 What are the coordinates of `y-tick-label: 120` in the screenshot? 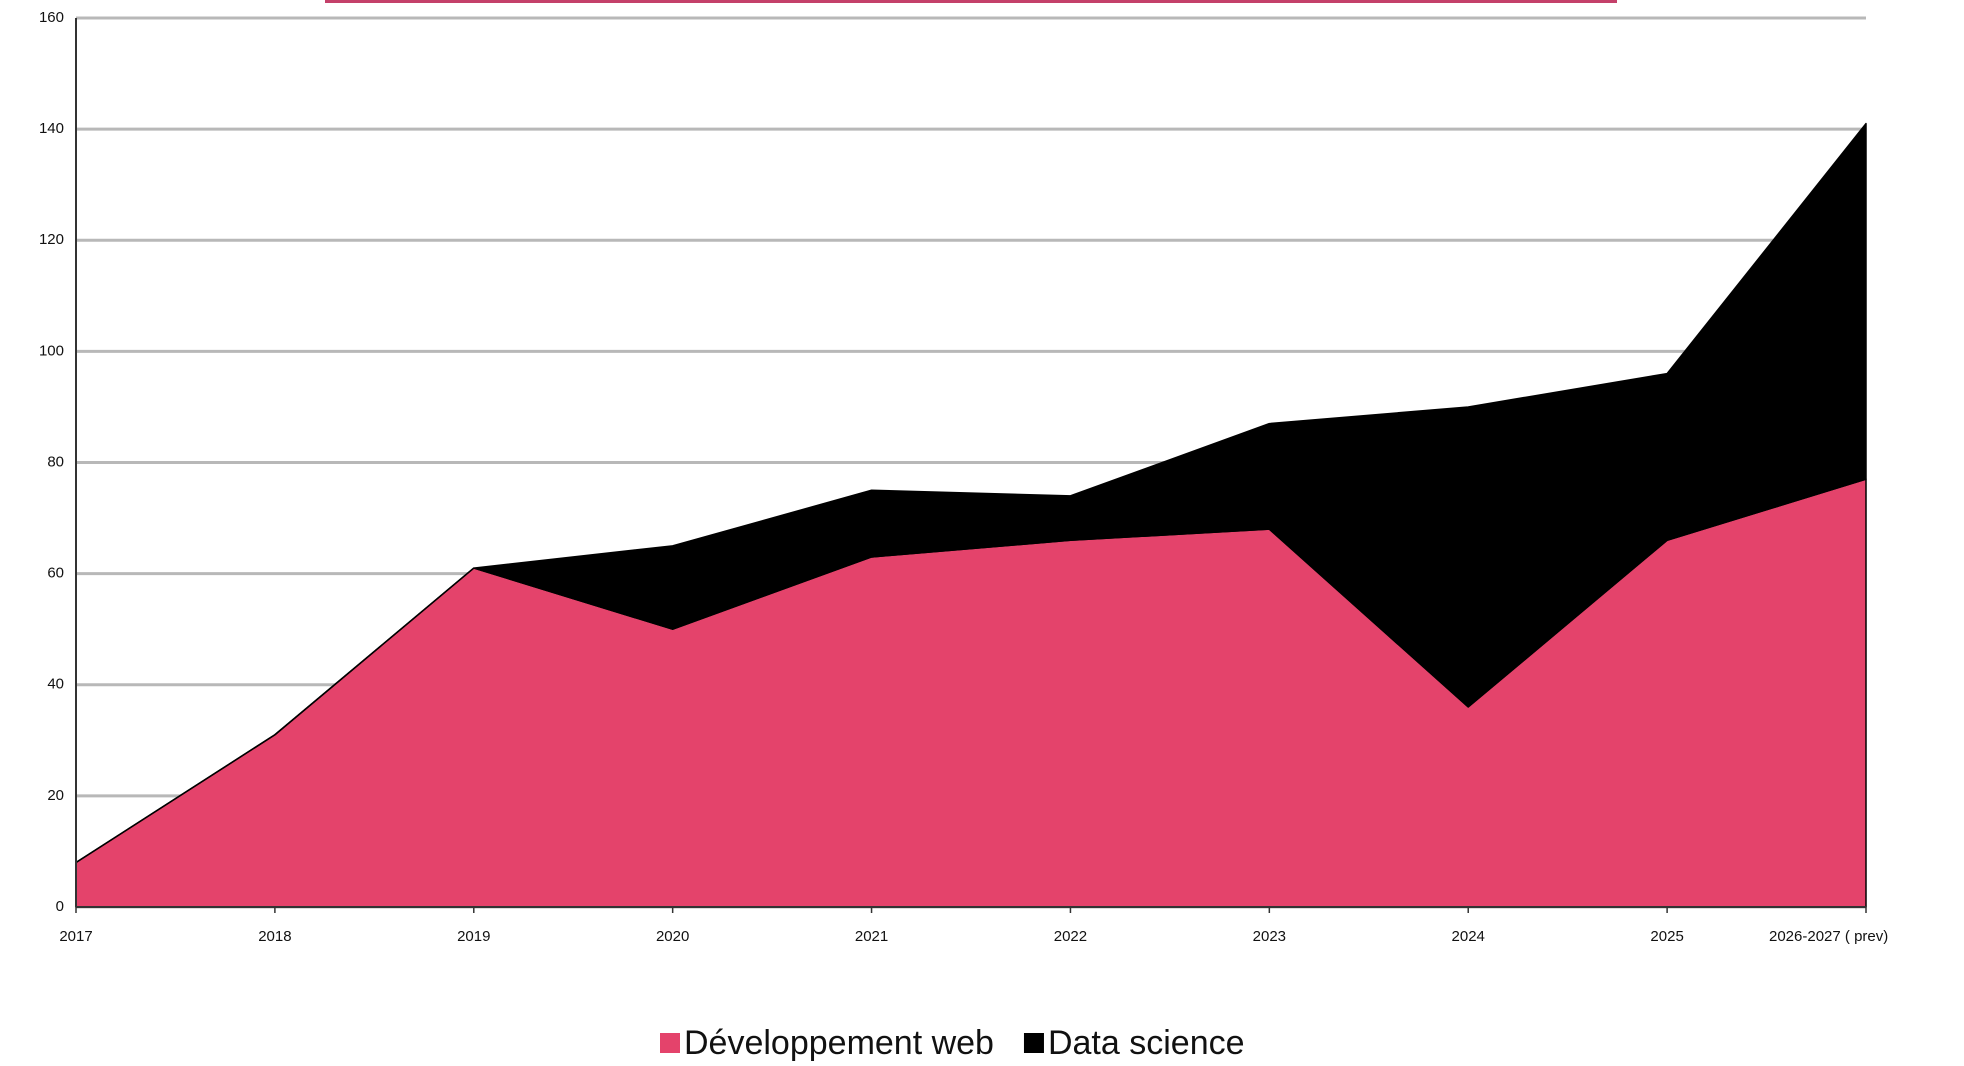 It's located at (51, 239).